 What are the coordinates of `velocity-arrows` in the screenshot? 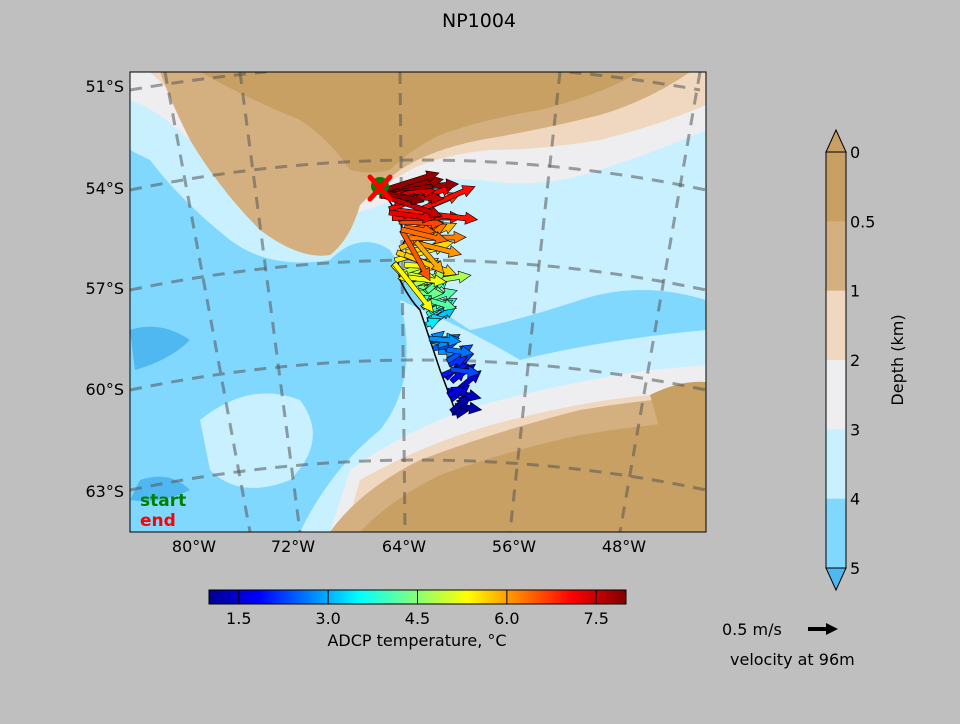 It's located at (429, 294).